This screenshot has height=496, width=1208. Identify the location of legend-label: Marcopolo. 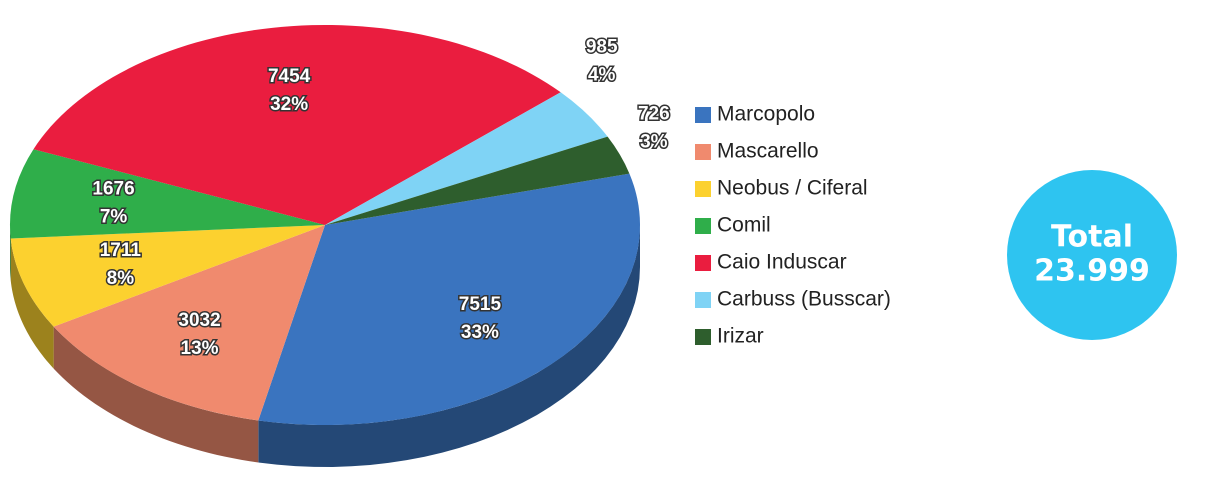
(766, 114).